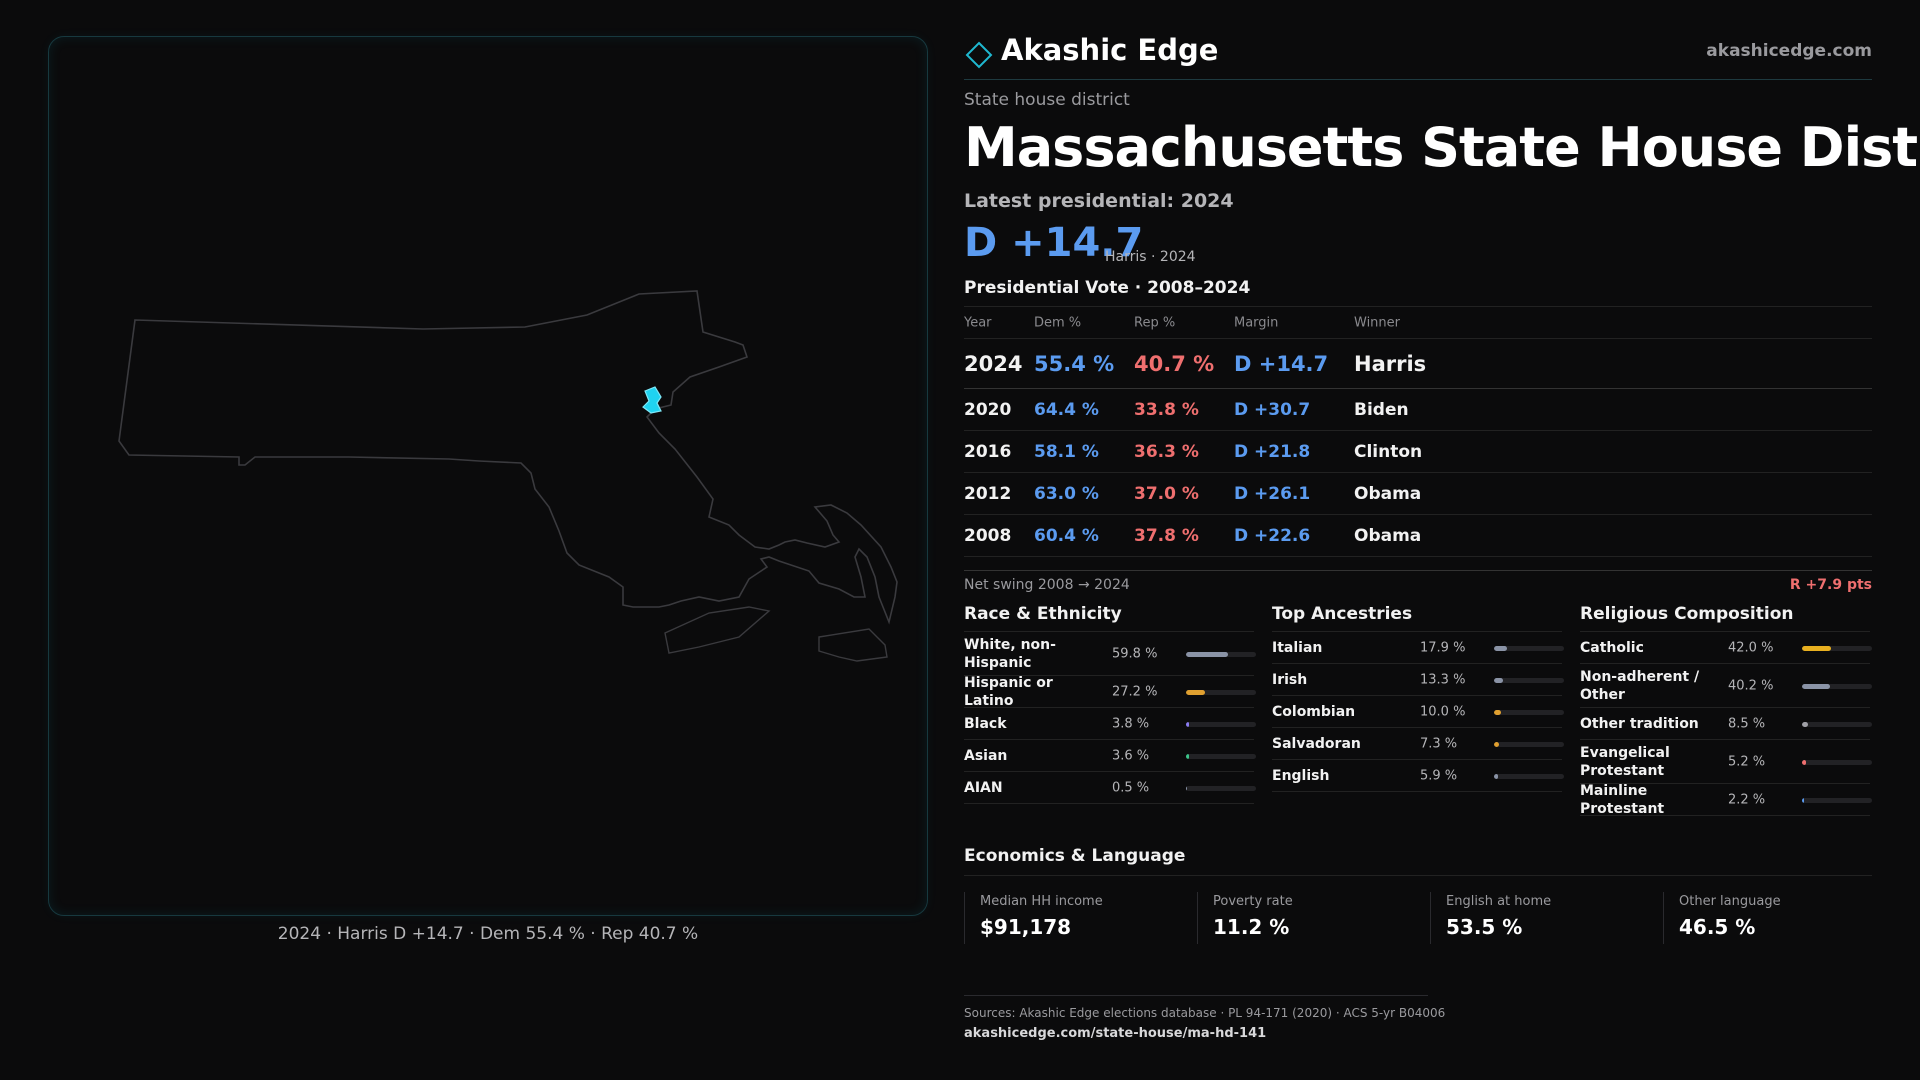 The width and height of the screenshot is (1920, 1080). What do you see at coordinates (1041, 901) in the screenshot?
I see `stat-label: Median HH income` at bounding box center [1041, 901].